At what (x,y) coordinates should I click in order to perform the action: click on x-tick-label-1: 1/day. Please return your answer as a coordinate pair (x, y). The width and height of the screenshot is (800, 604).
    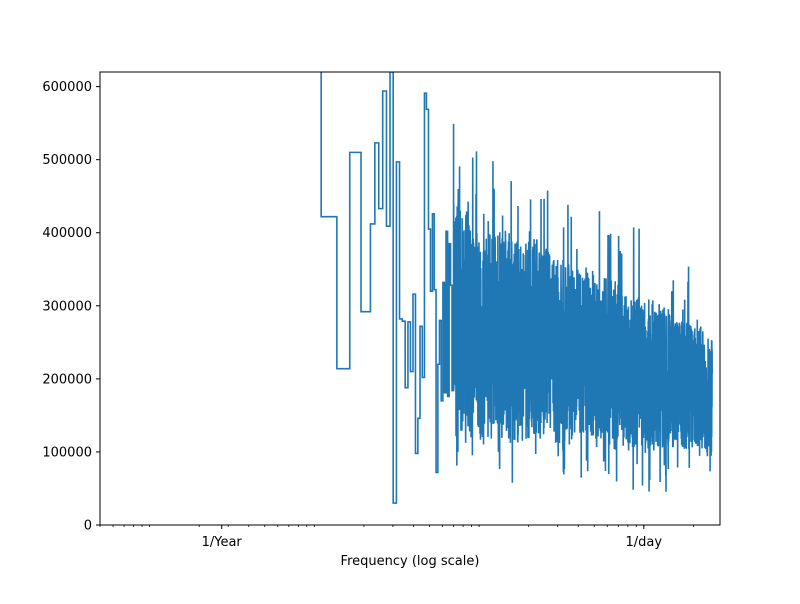
    Looking at the image, I should click on (644, 542).